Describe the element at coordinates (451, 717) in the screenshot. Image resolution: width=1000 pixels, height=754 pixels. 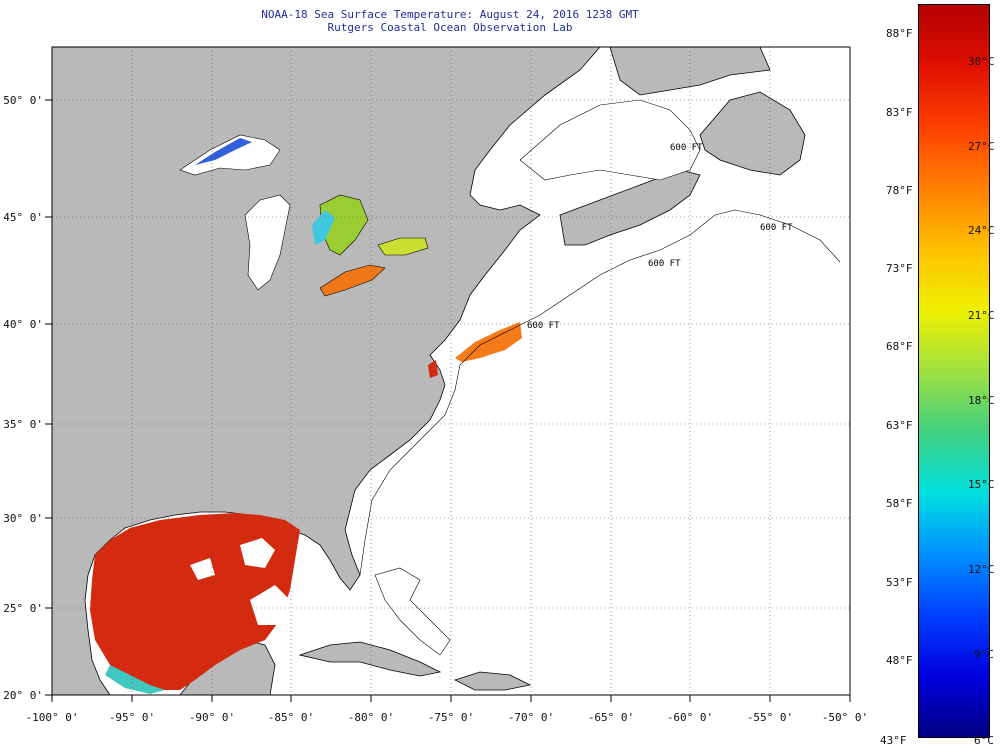
I see `lon-label: -75° 0'` at that location.